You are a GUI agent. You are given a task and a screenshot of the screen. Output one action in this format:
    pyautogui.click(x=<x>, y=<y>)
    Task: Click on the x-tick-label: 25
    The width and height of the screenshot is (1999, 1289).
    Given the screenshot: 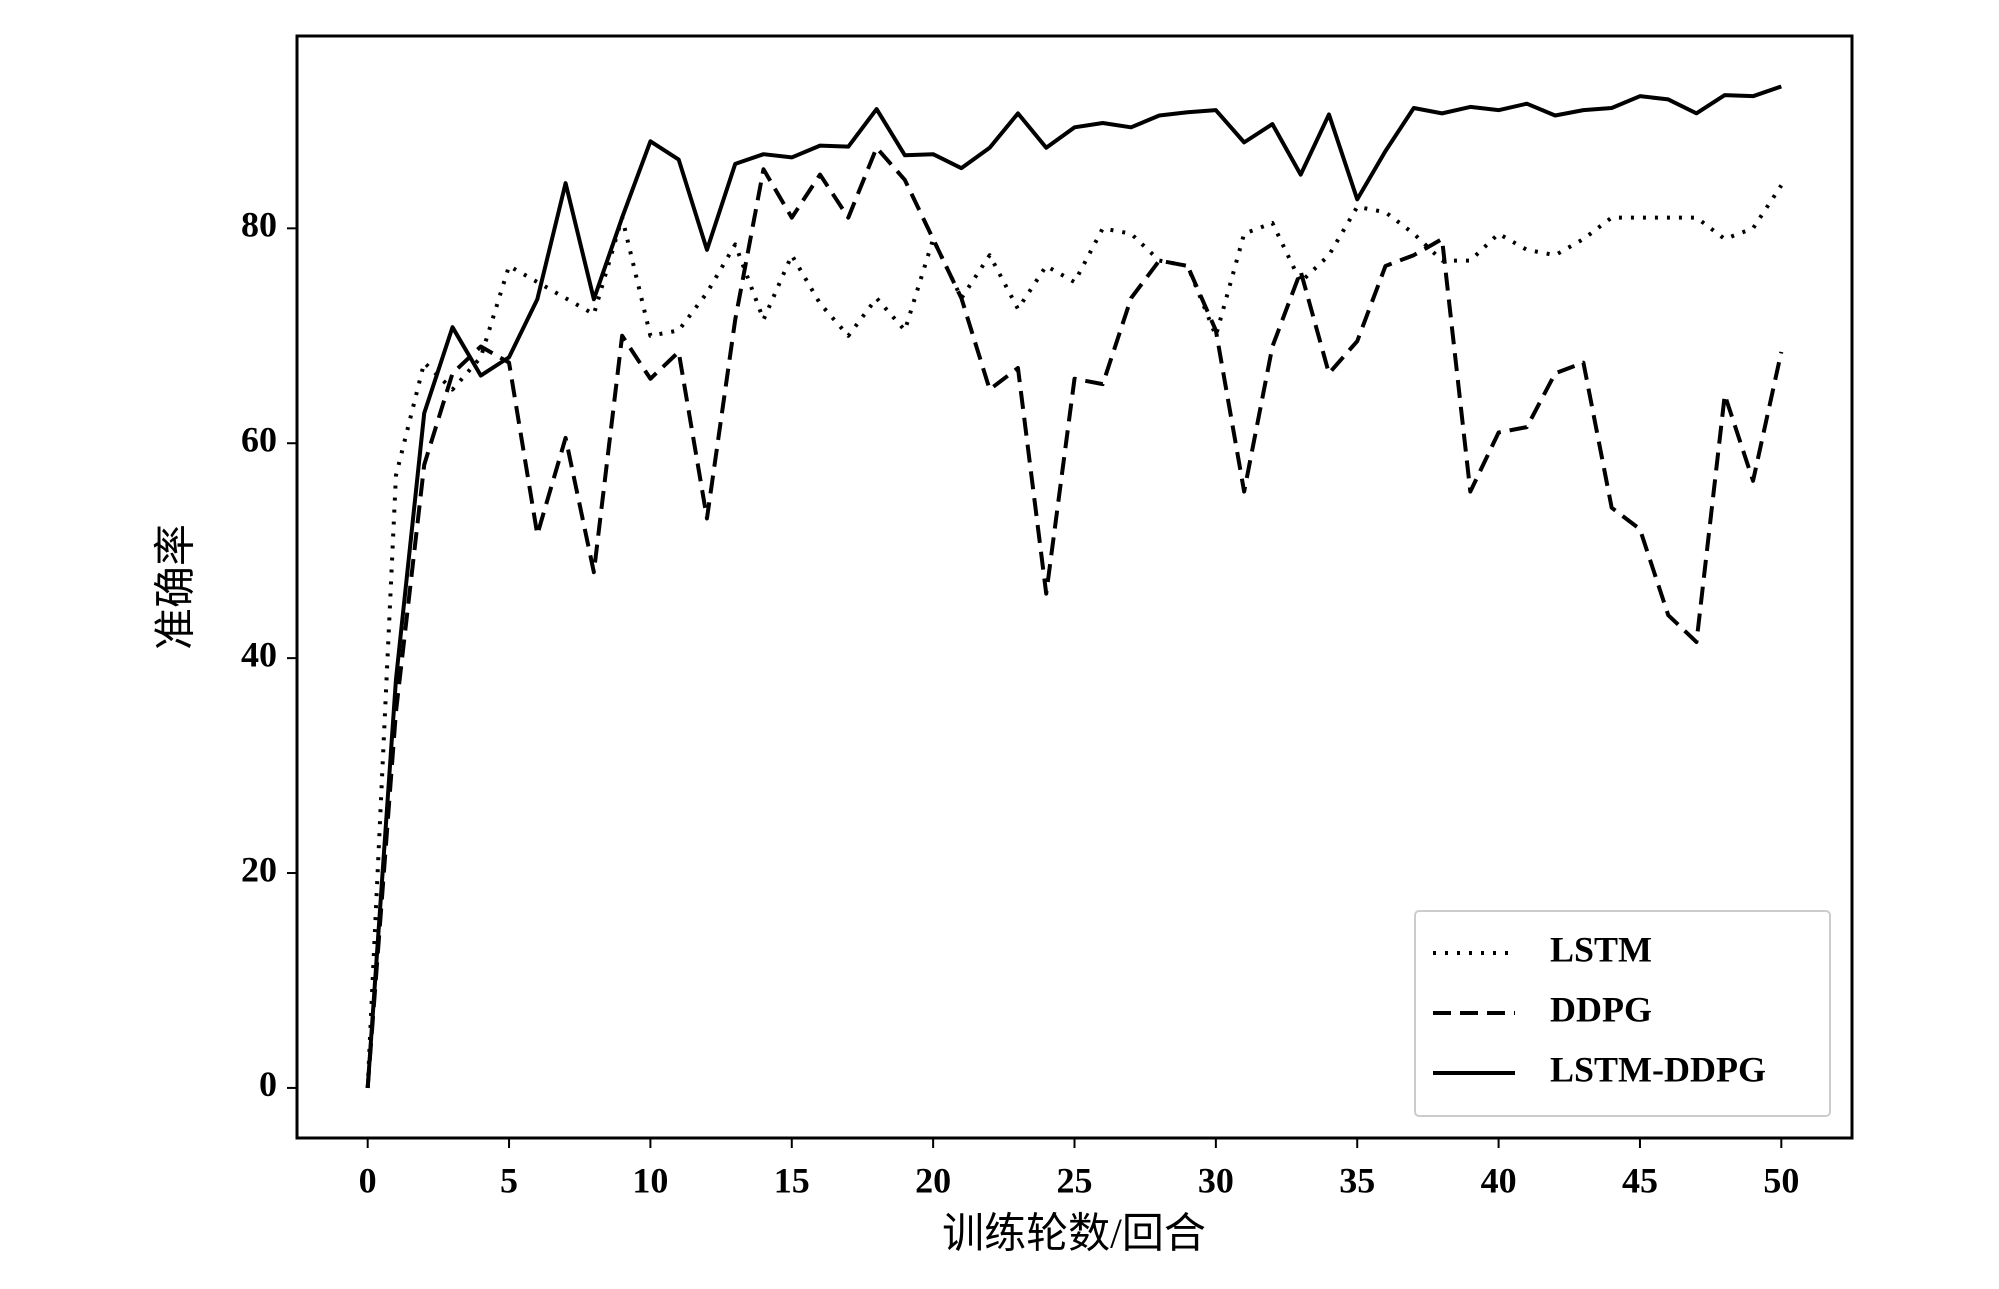 What is the action you would take?
    pyautogui.click(x=1075, y=1180)
    